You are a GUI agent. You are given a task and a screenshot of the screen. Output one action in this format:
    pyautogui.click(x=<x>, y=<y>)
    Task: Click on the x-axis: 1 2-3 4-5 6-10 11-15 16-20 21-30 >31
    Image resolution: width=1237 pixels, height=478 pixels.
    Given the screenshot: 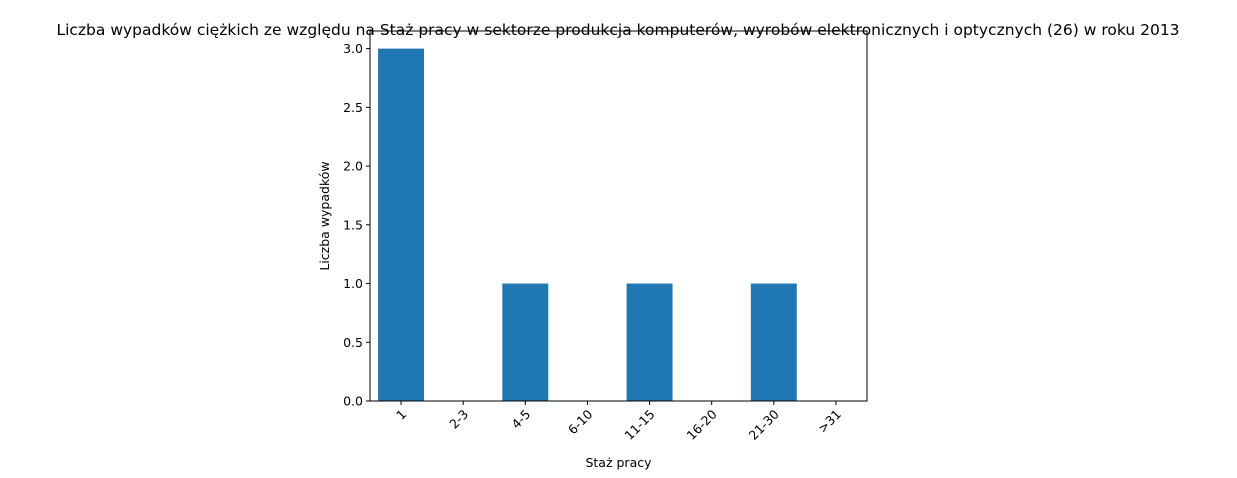 What is the action you would take?
    pyautogui.click(x=618, y=422)
    